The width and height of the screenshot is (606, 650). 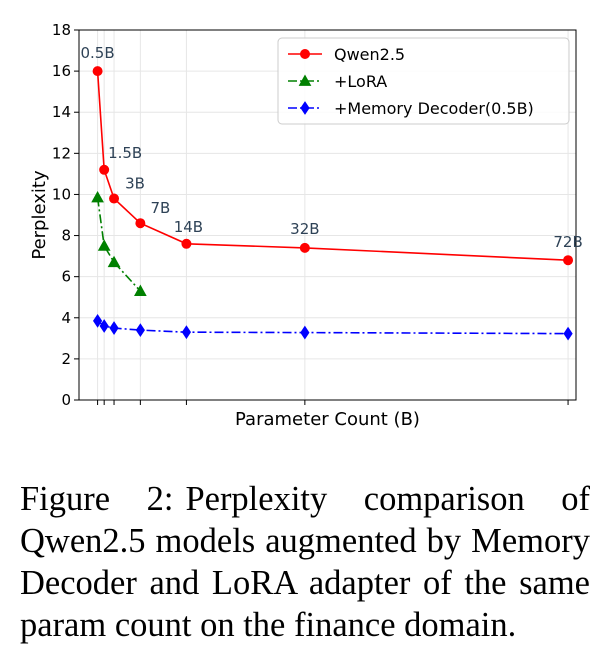 I want to click on y-tick-label: 18, so click(x=61, y=30).